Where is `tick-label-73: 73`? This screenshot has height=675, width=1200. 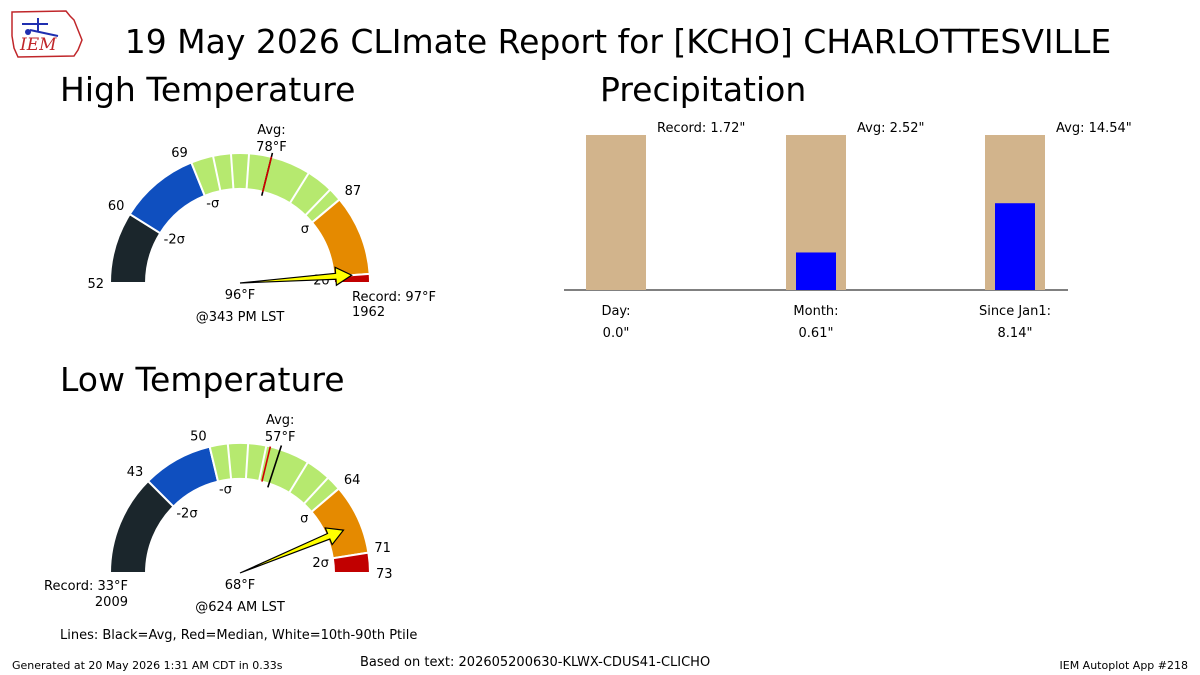 tick-label-73: 73 is located at coordinates (384, 574).